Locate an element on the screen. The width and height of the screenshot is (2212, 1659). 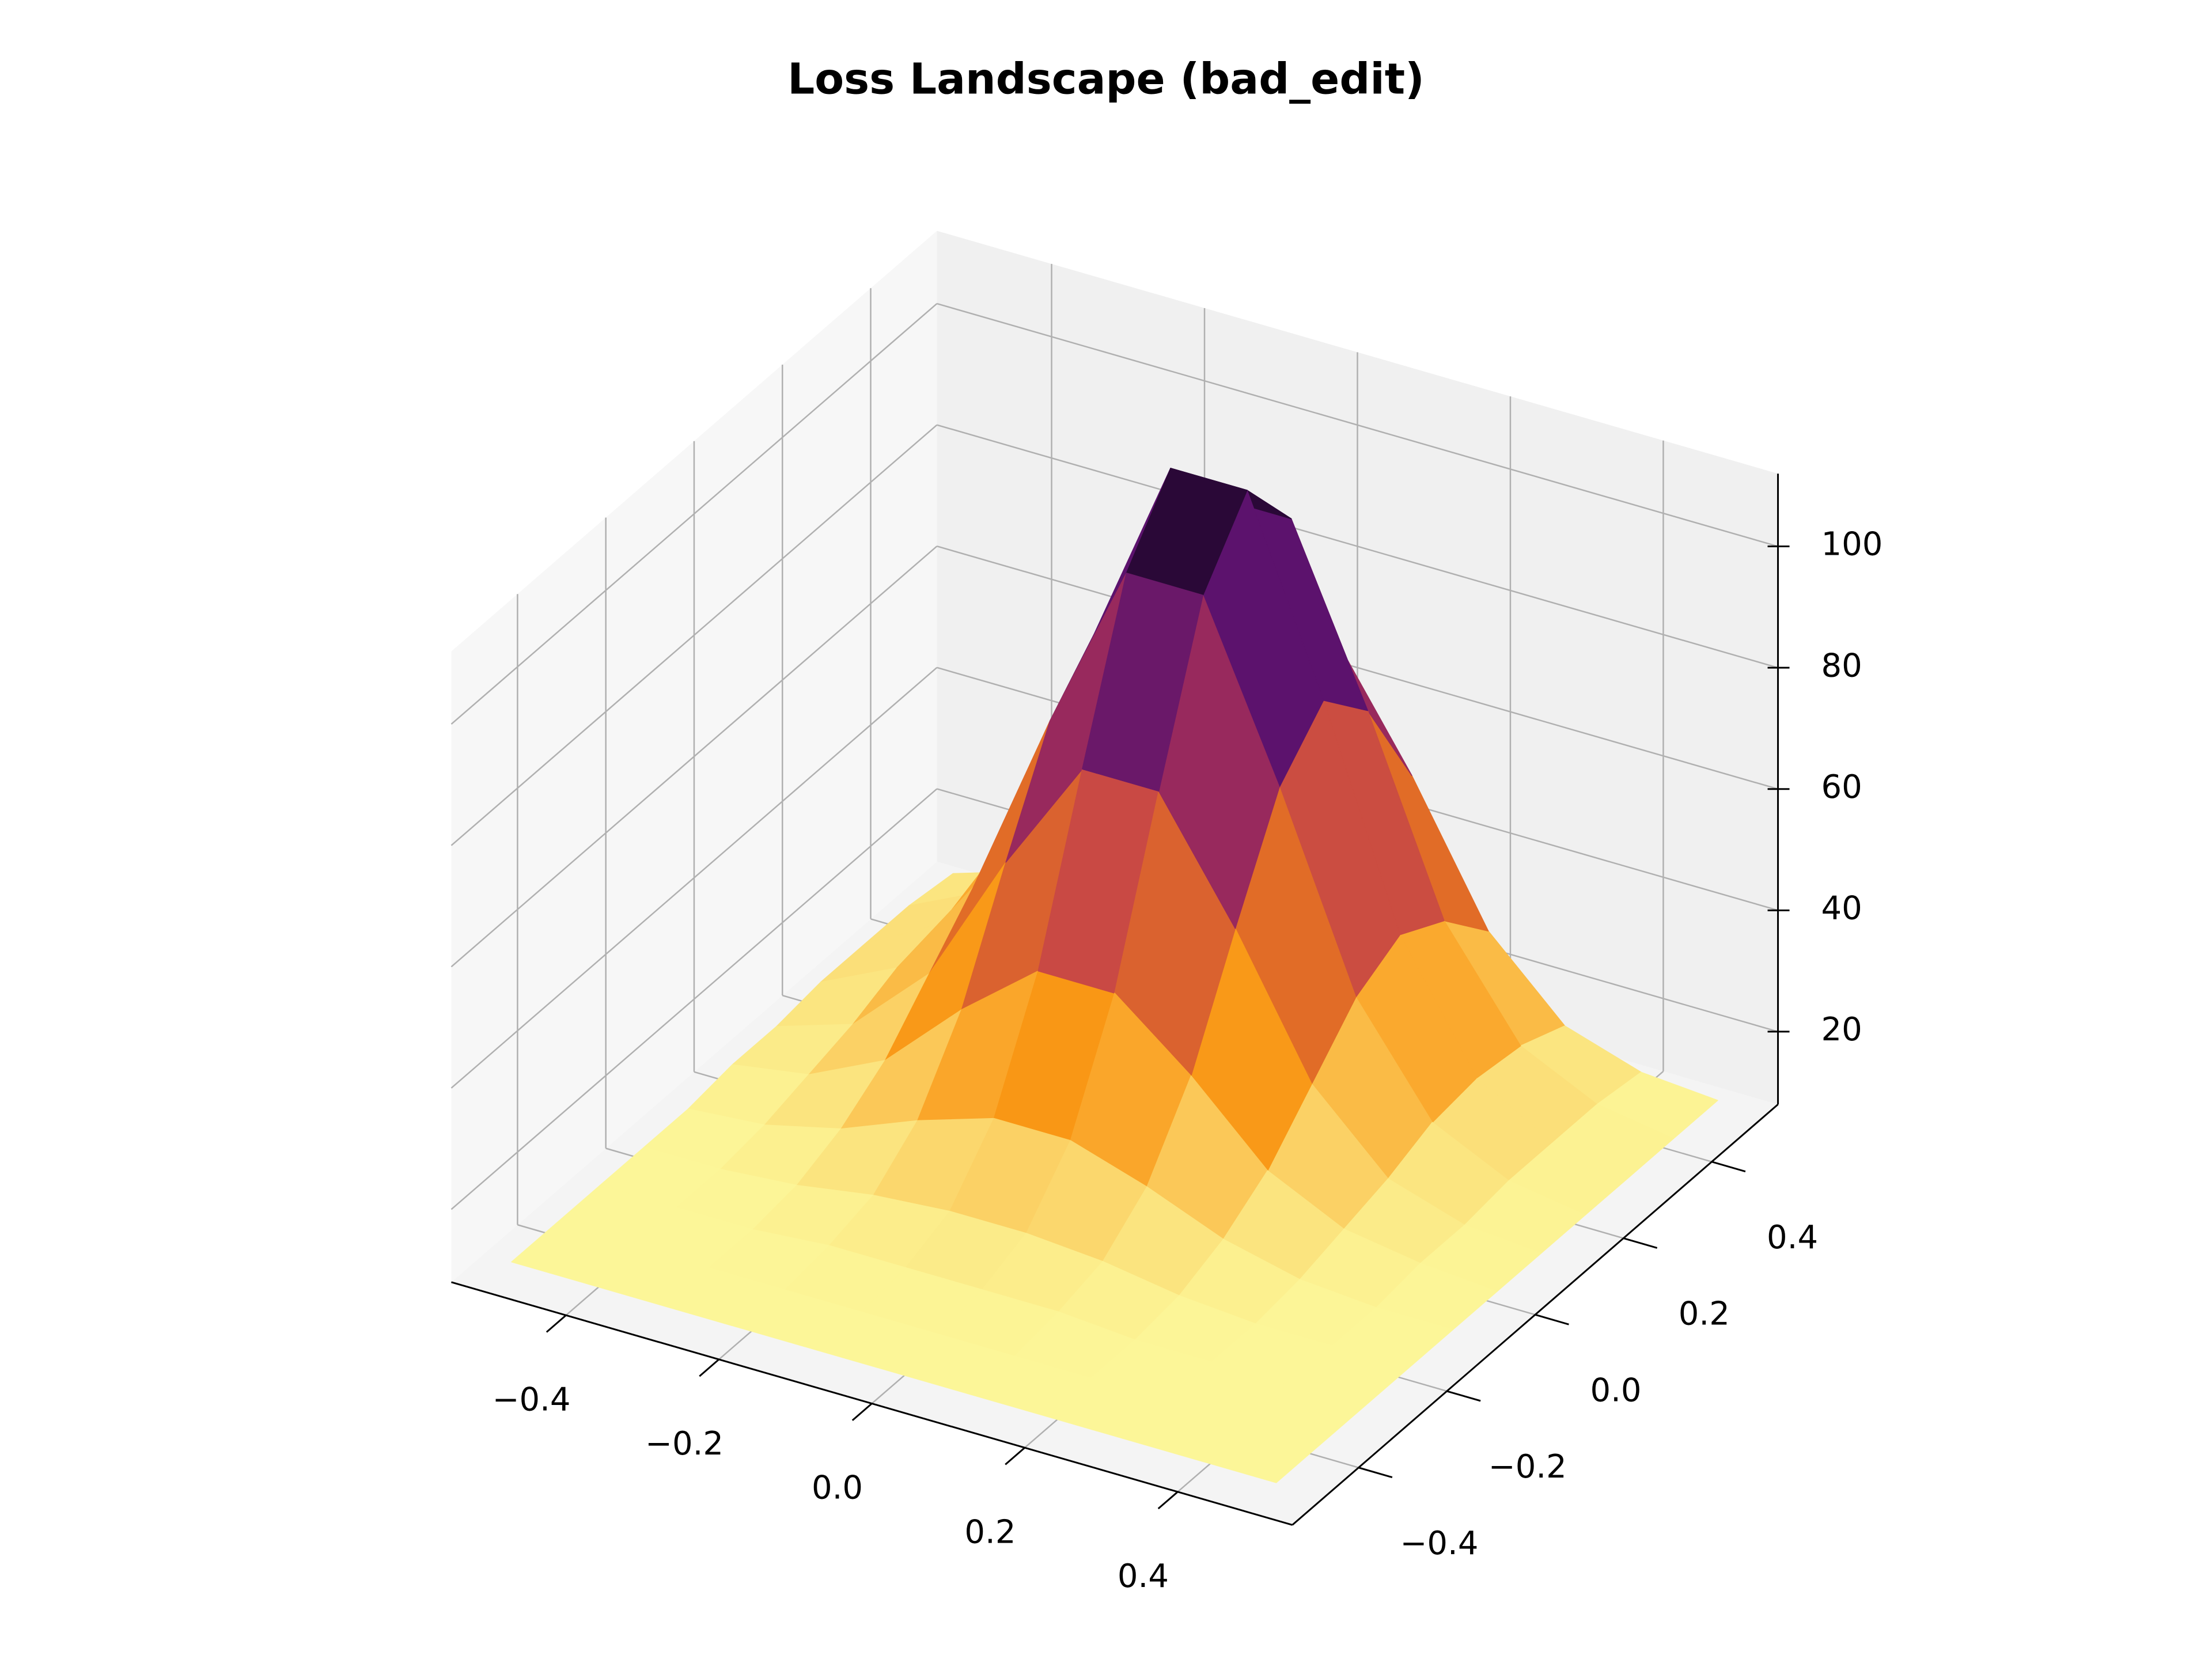
y-tick-label: −0.2 is located at coordinates (1527, 1467).